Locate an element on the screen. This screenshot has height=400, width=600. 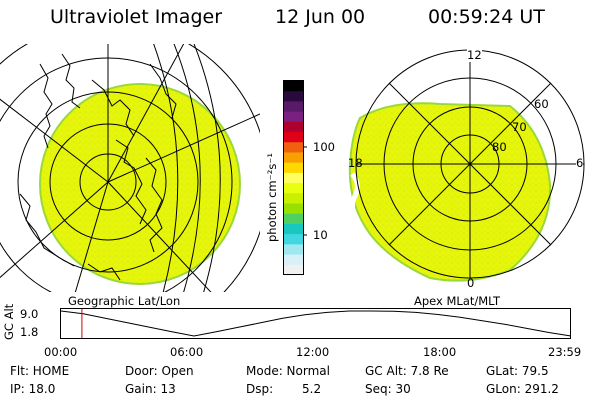
altitude-xtick-1200: 12:00 is located at coordinates (313, 352).